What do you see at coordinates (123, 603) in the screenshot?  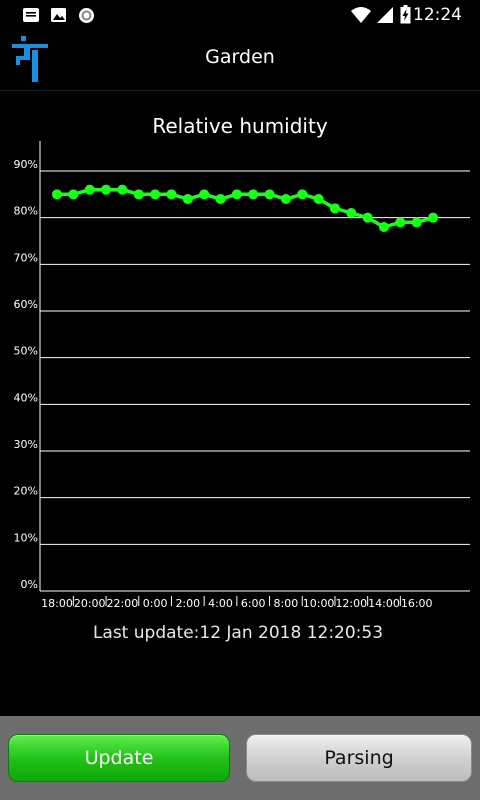 I see `x-tick-label: 22:00` at bounding box center [123, 603].